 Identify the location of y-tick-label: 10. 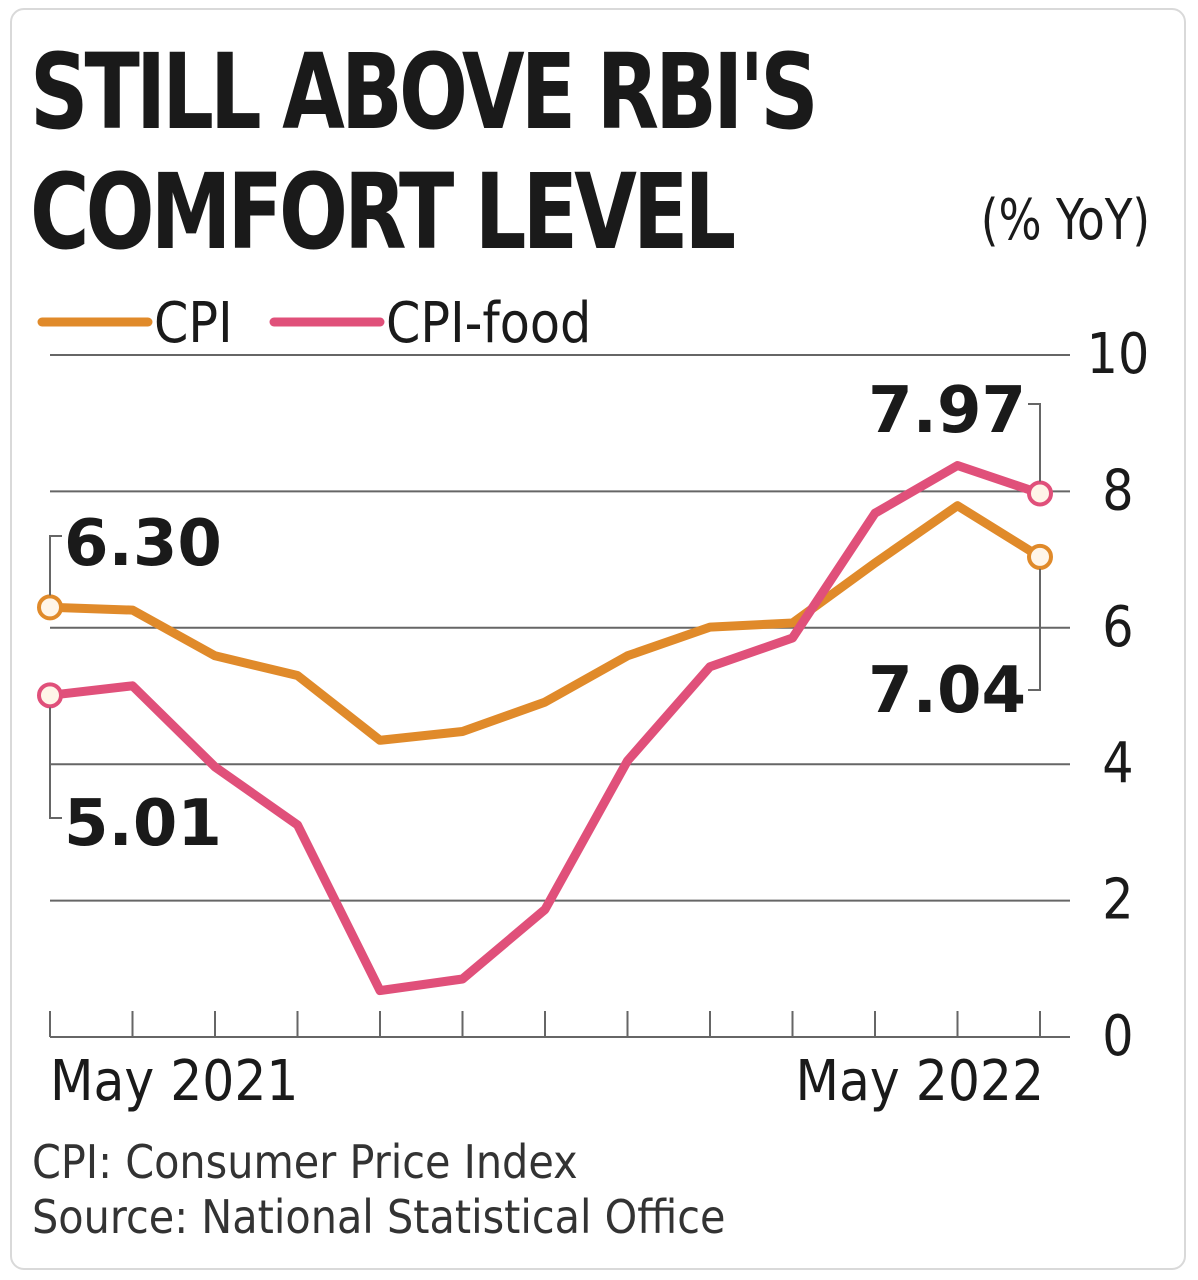
(1118, 354).